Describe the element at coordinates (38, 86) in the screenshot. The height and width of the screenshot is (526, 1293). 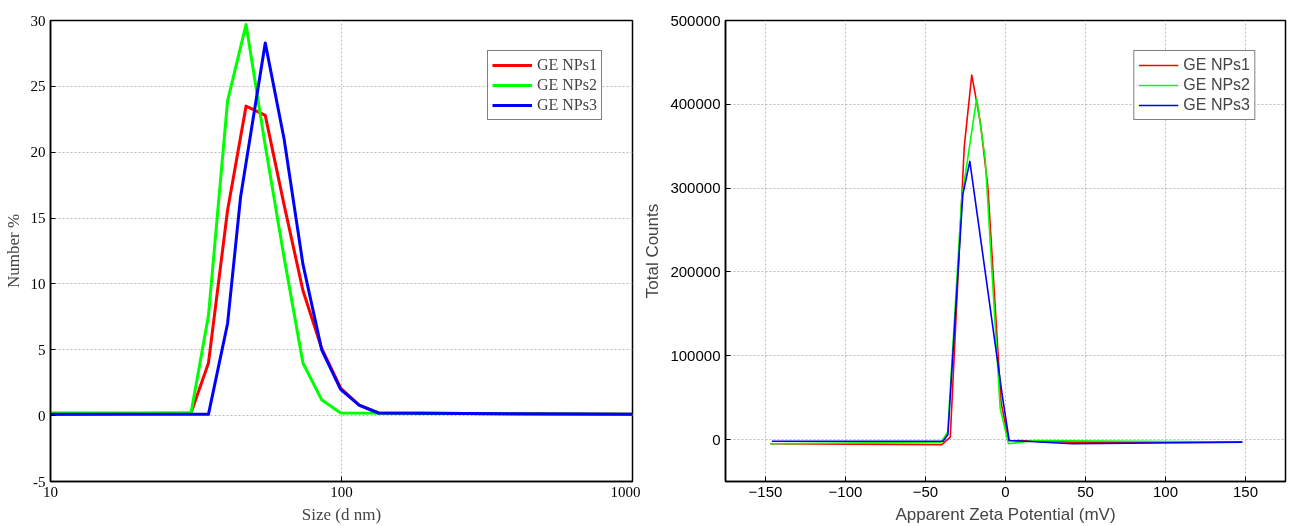
I see `y-tick-label: 25` at that location.